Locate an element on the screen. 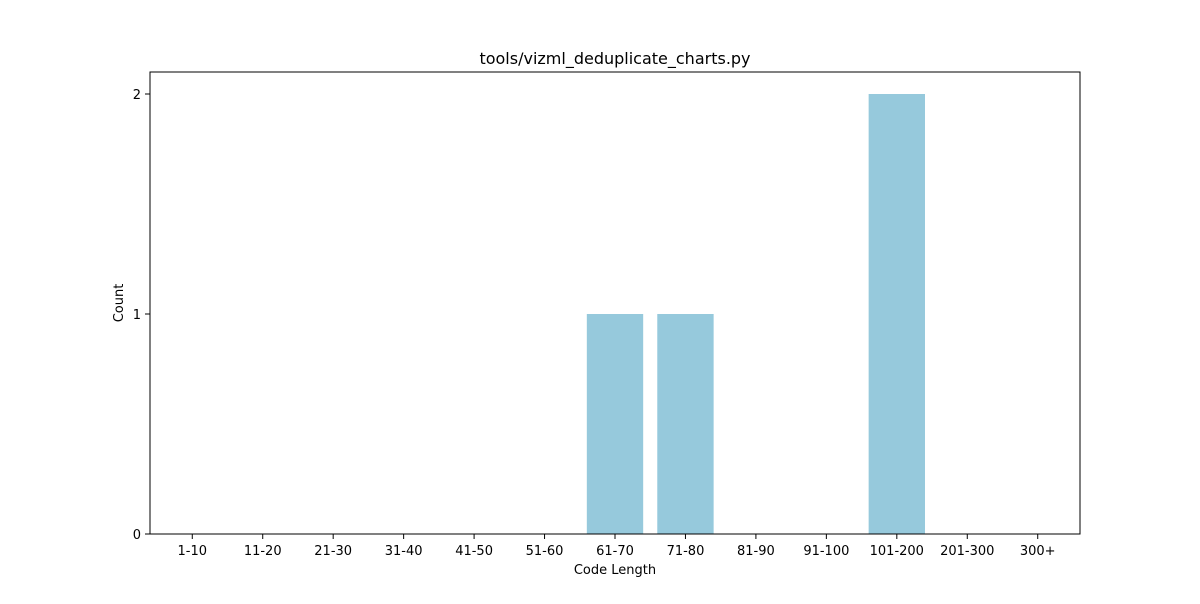 The image size is (1200, 604). y-tick-label: 1 is located at coordinates (137, 315).